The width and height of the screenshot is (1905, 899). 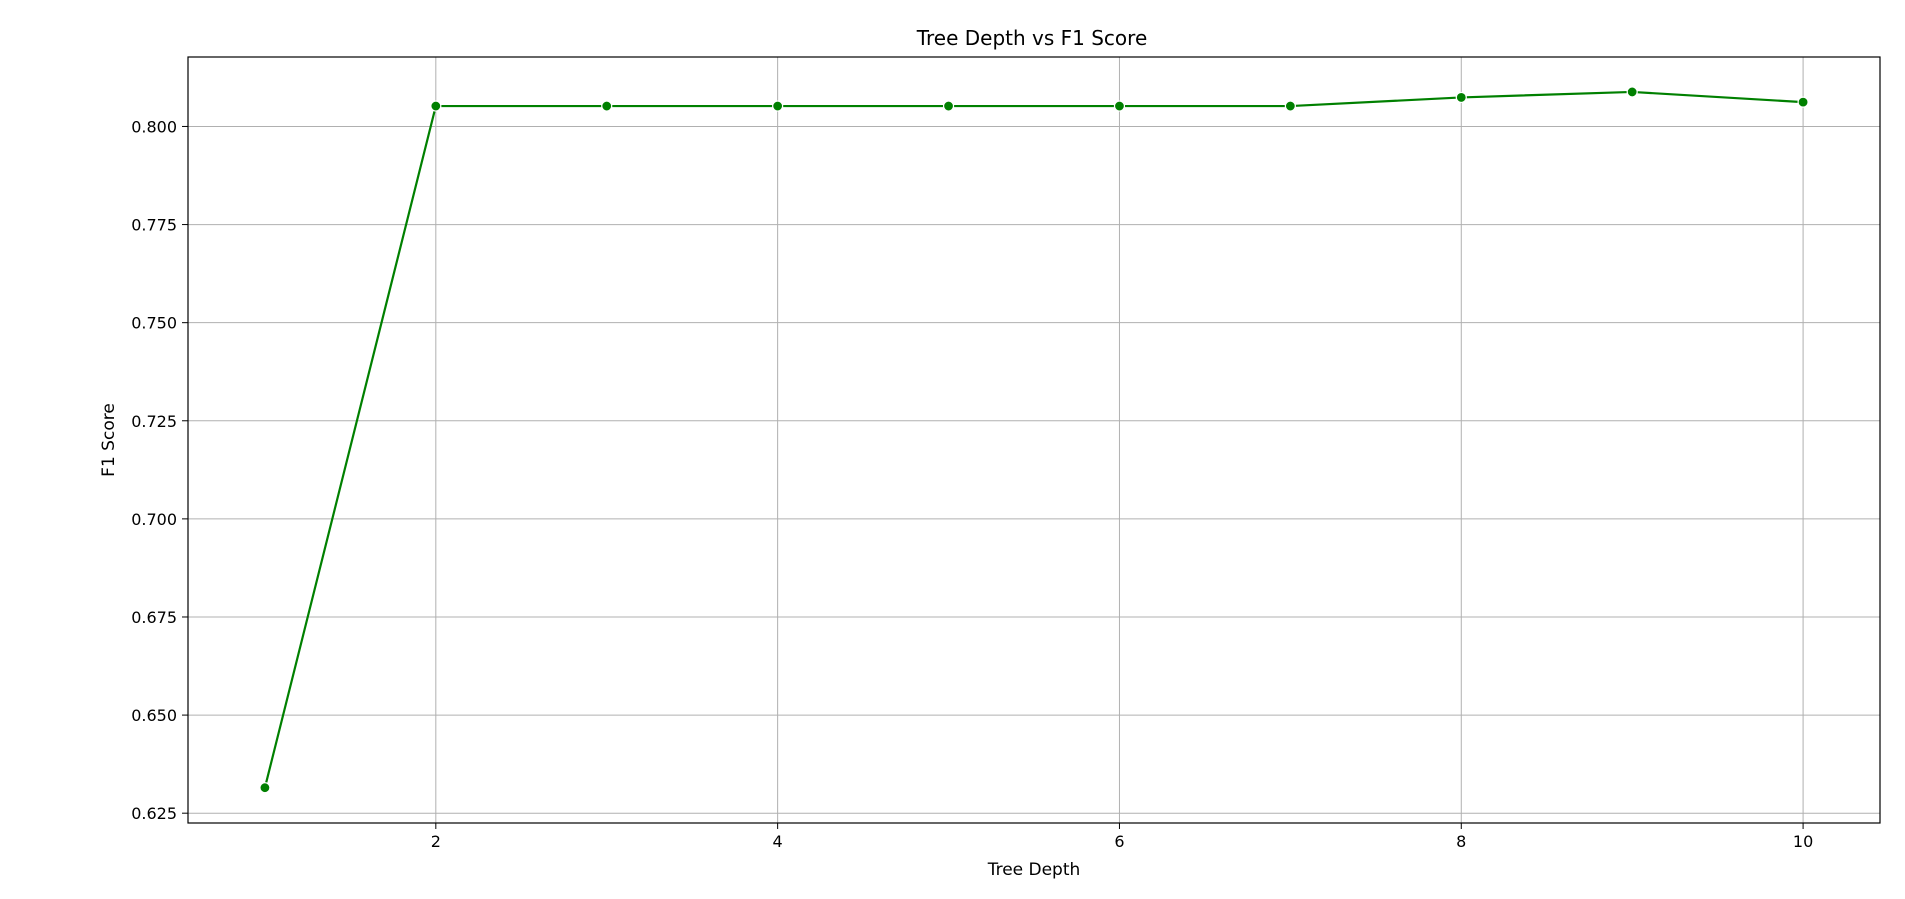 What do you see at coordinates (154, 519) in the screenshot?
I see `y-tick-label: 0.700` at bounding box center [154, 519].